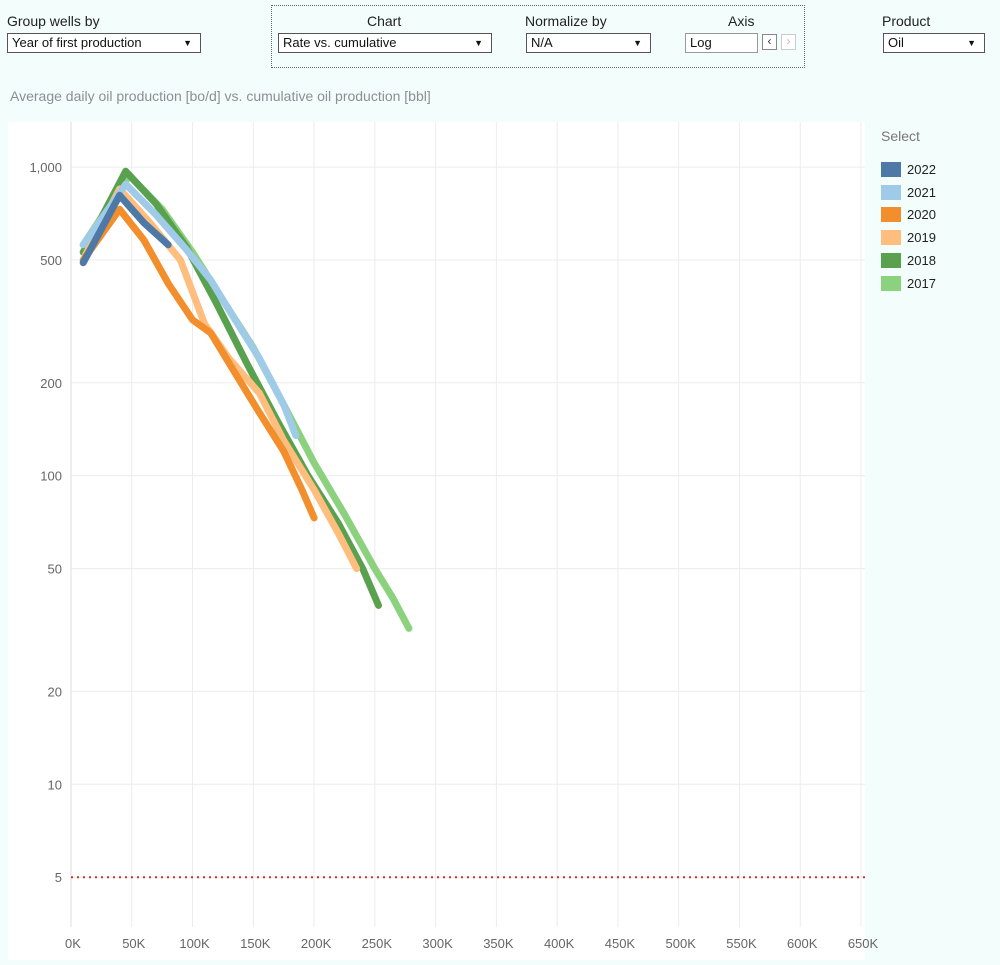  I want to click on axis-next-button: ›, so click(788, 42).